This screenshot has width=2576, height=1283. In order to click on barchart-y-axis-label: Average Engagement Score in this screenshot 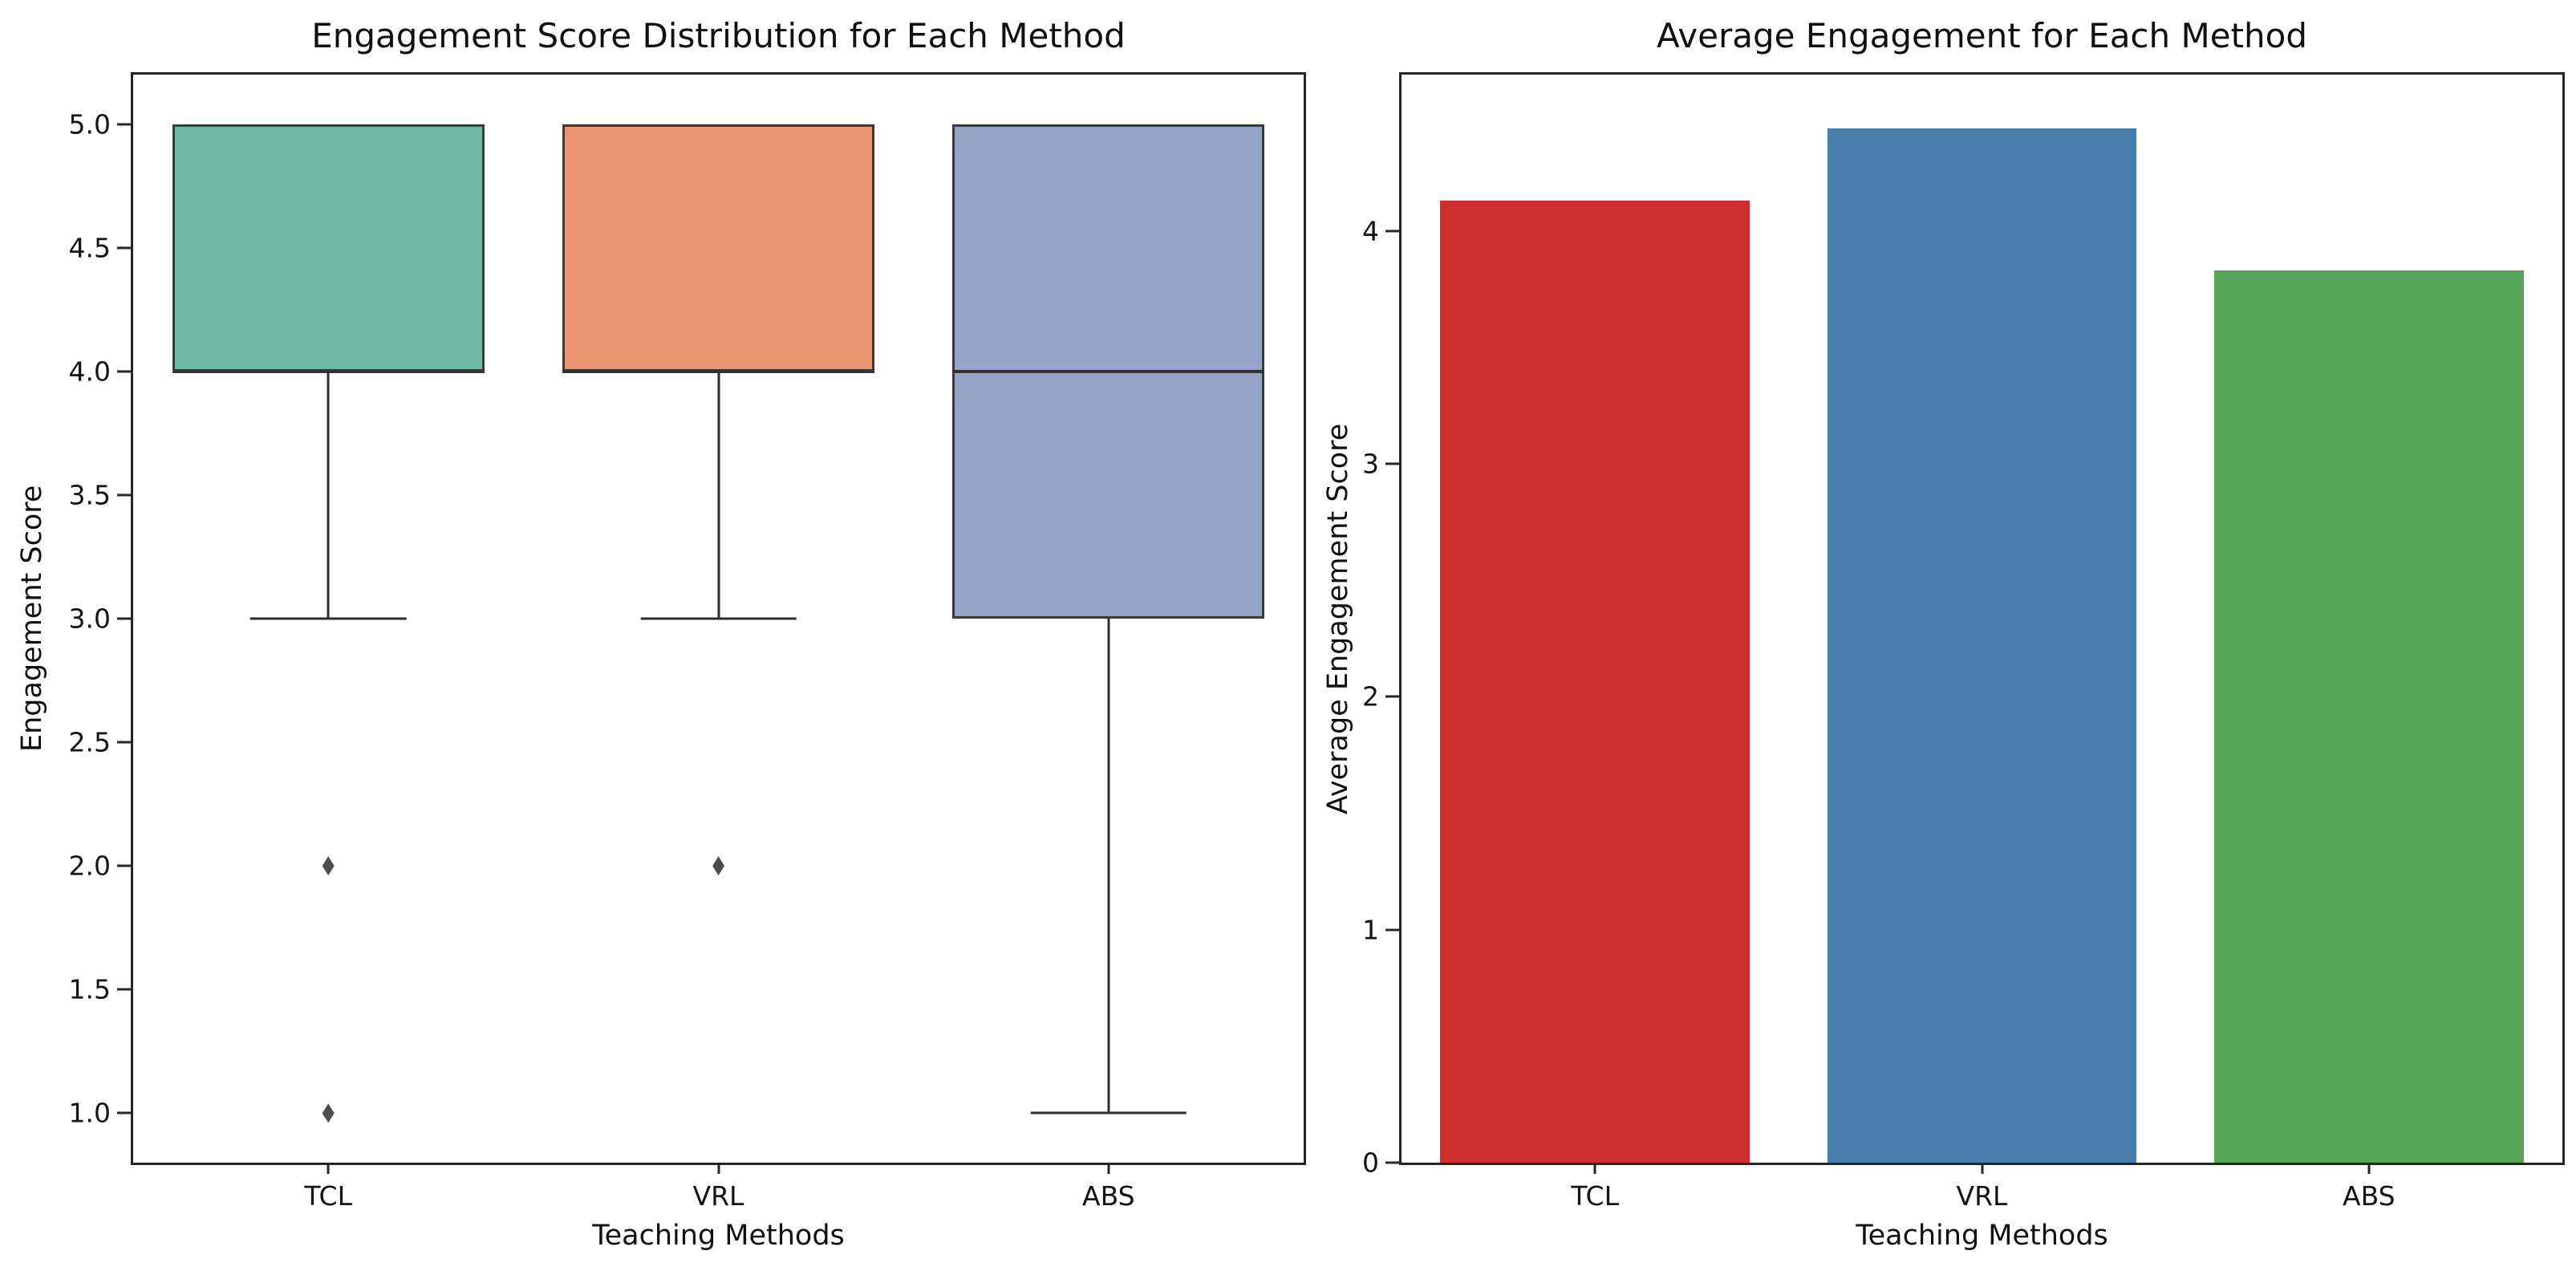, I will do `click(1338, 618)`.